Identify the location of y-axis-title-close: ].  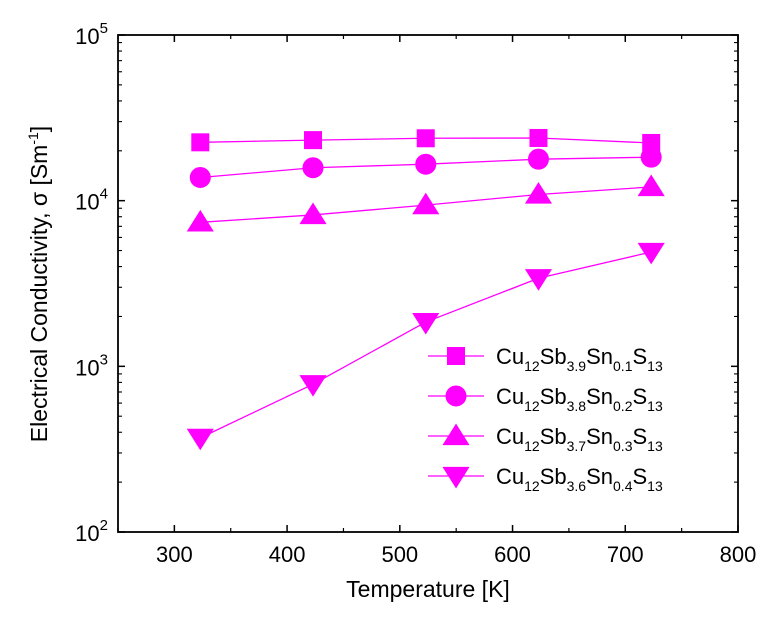
(39, 129).